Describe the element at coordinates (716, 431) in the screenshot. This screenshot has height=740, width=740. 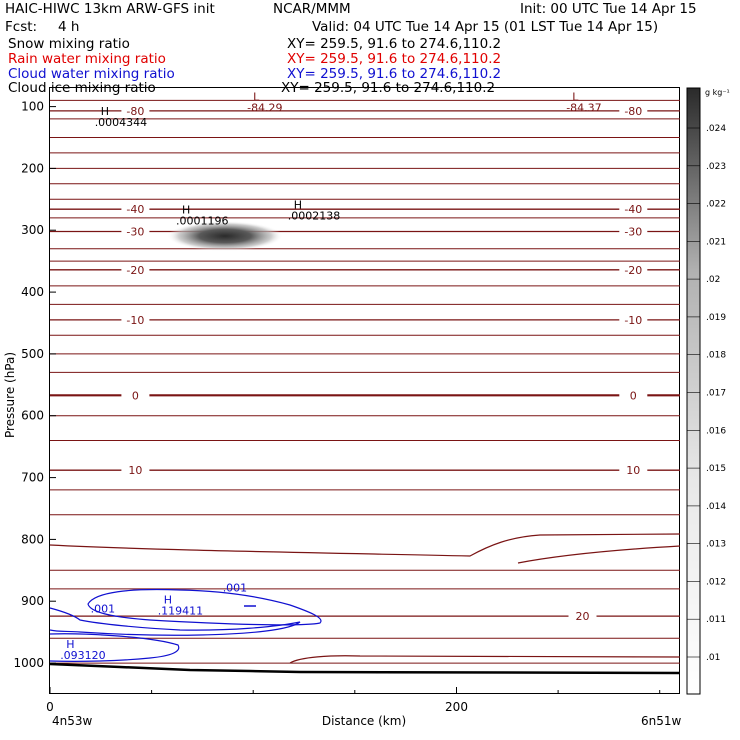
I see `colorbar-tick-label: .016` at that location.